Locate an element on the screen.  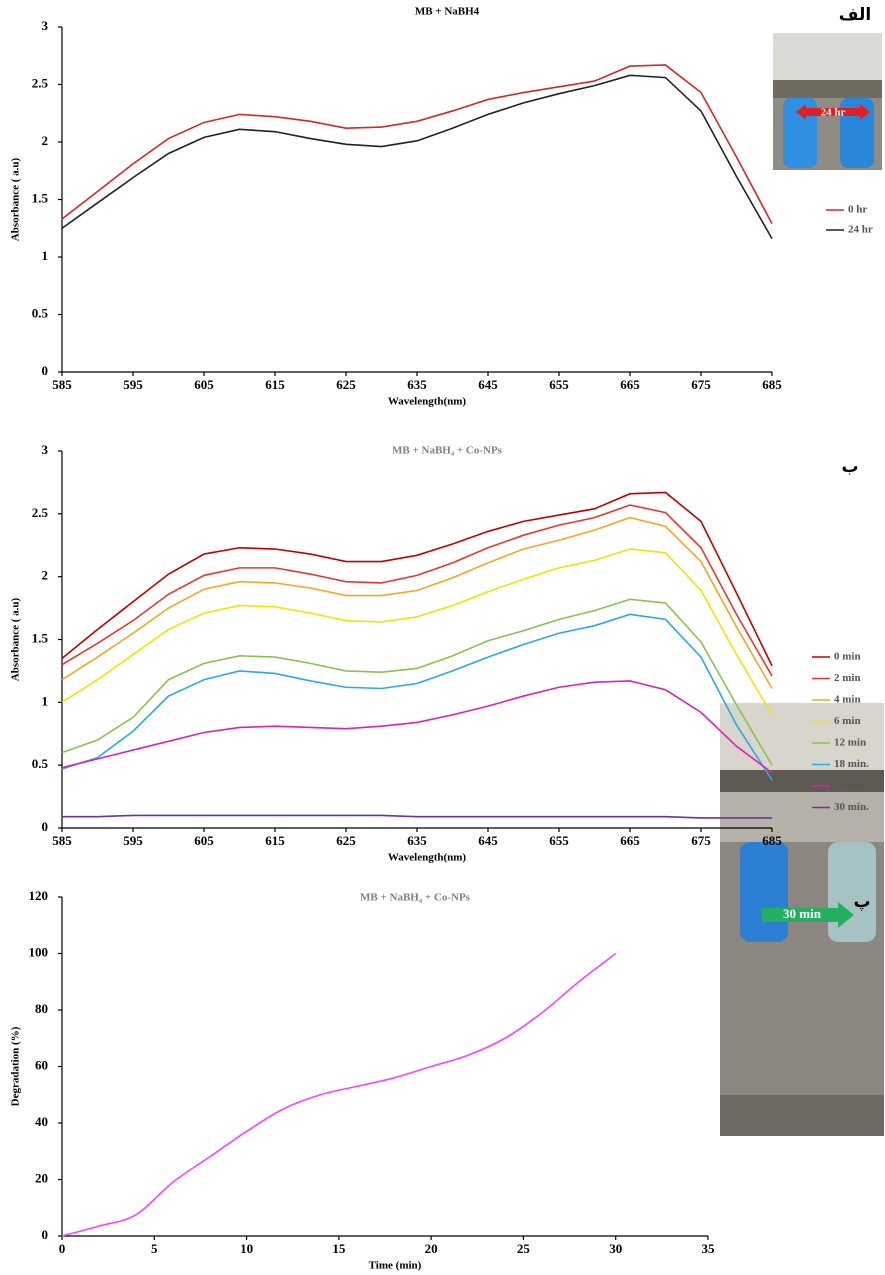
x-tick-label: 25 is located at coordinates (524, 1248).